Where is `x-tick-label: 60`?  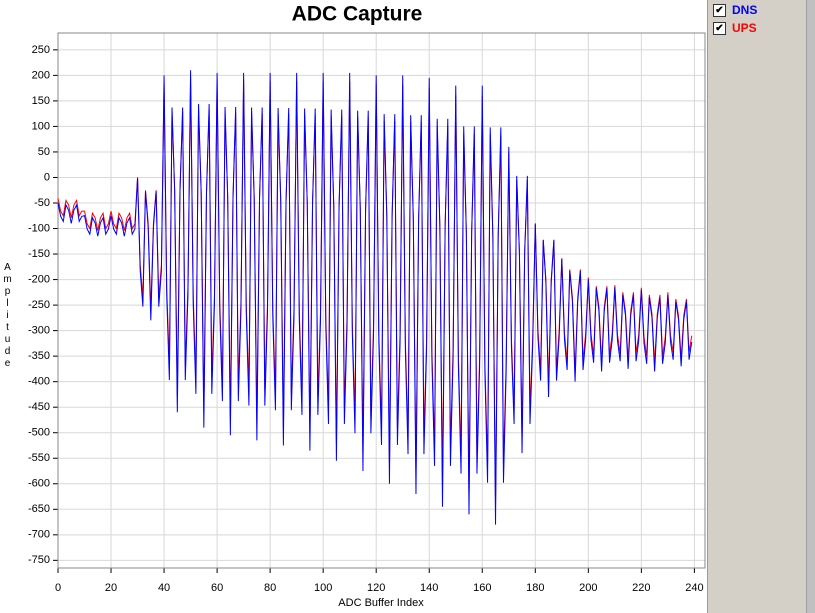
x-tick-label: 60 is located at coordinates (217, 588).